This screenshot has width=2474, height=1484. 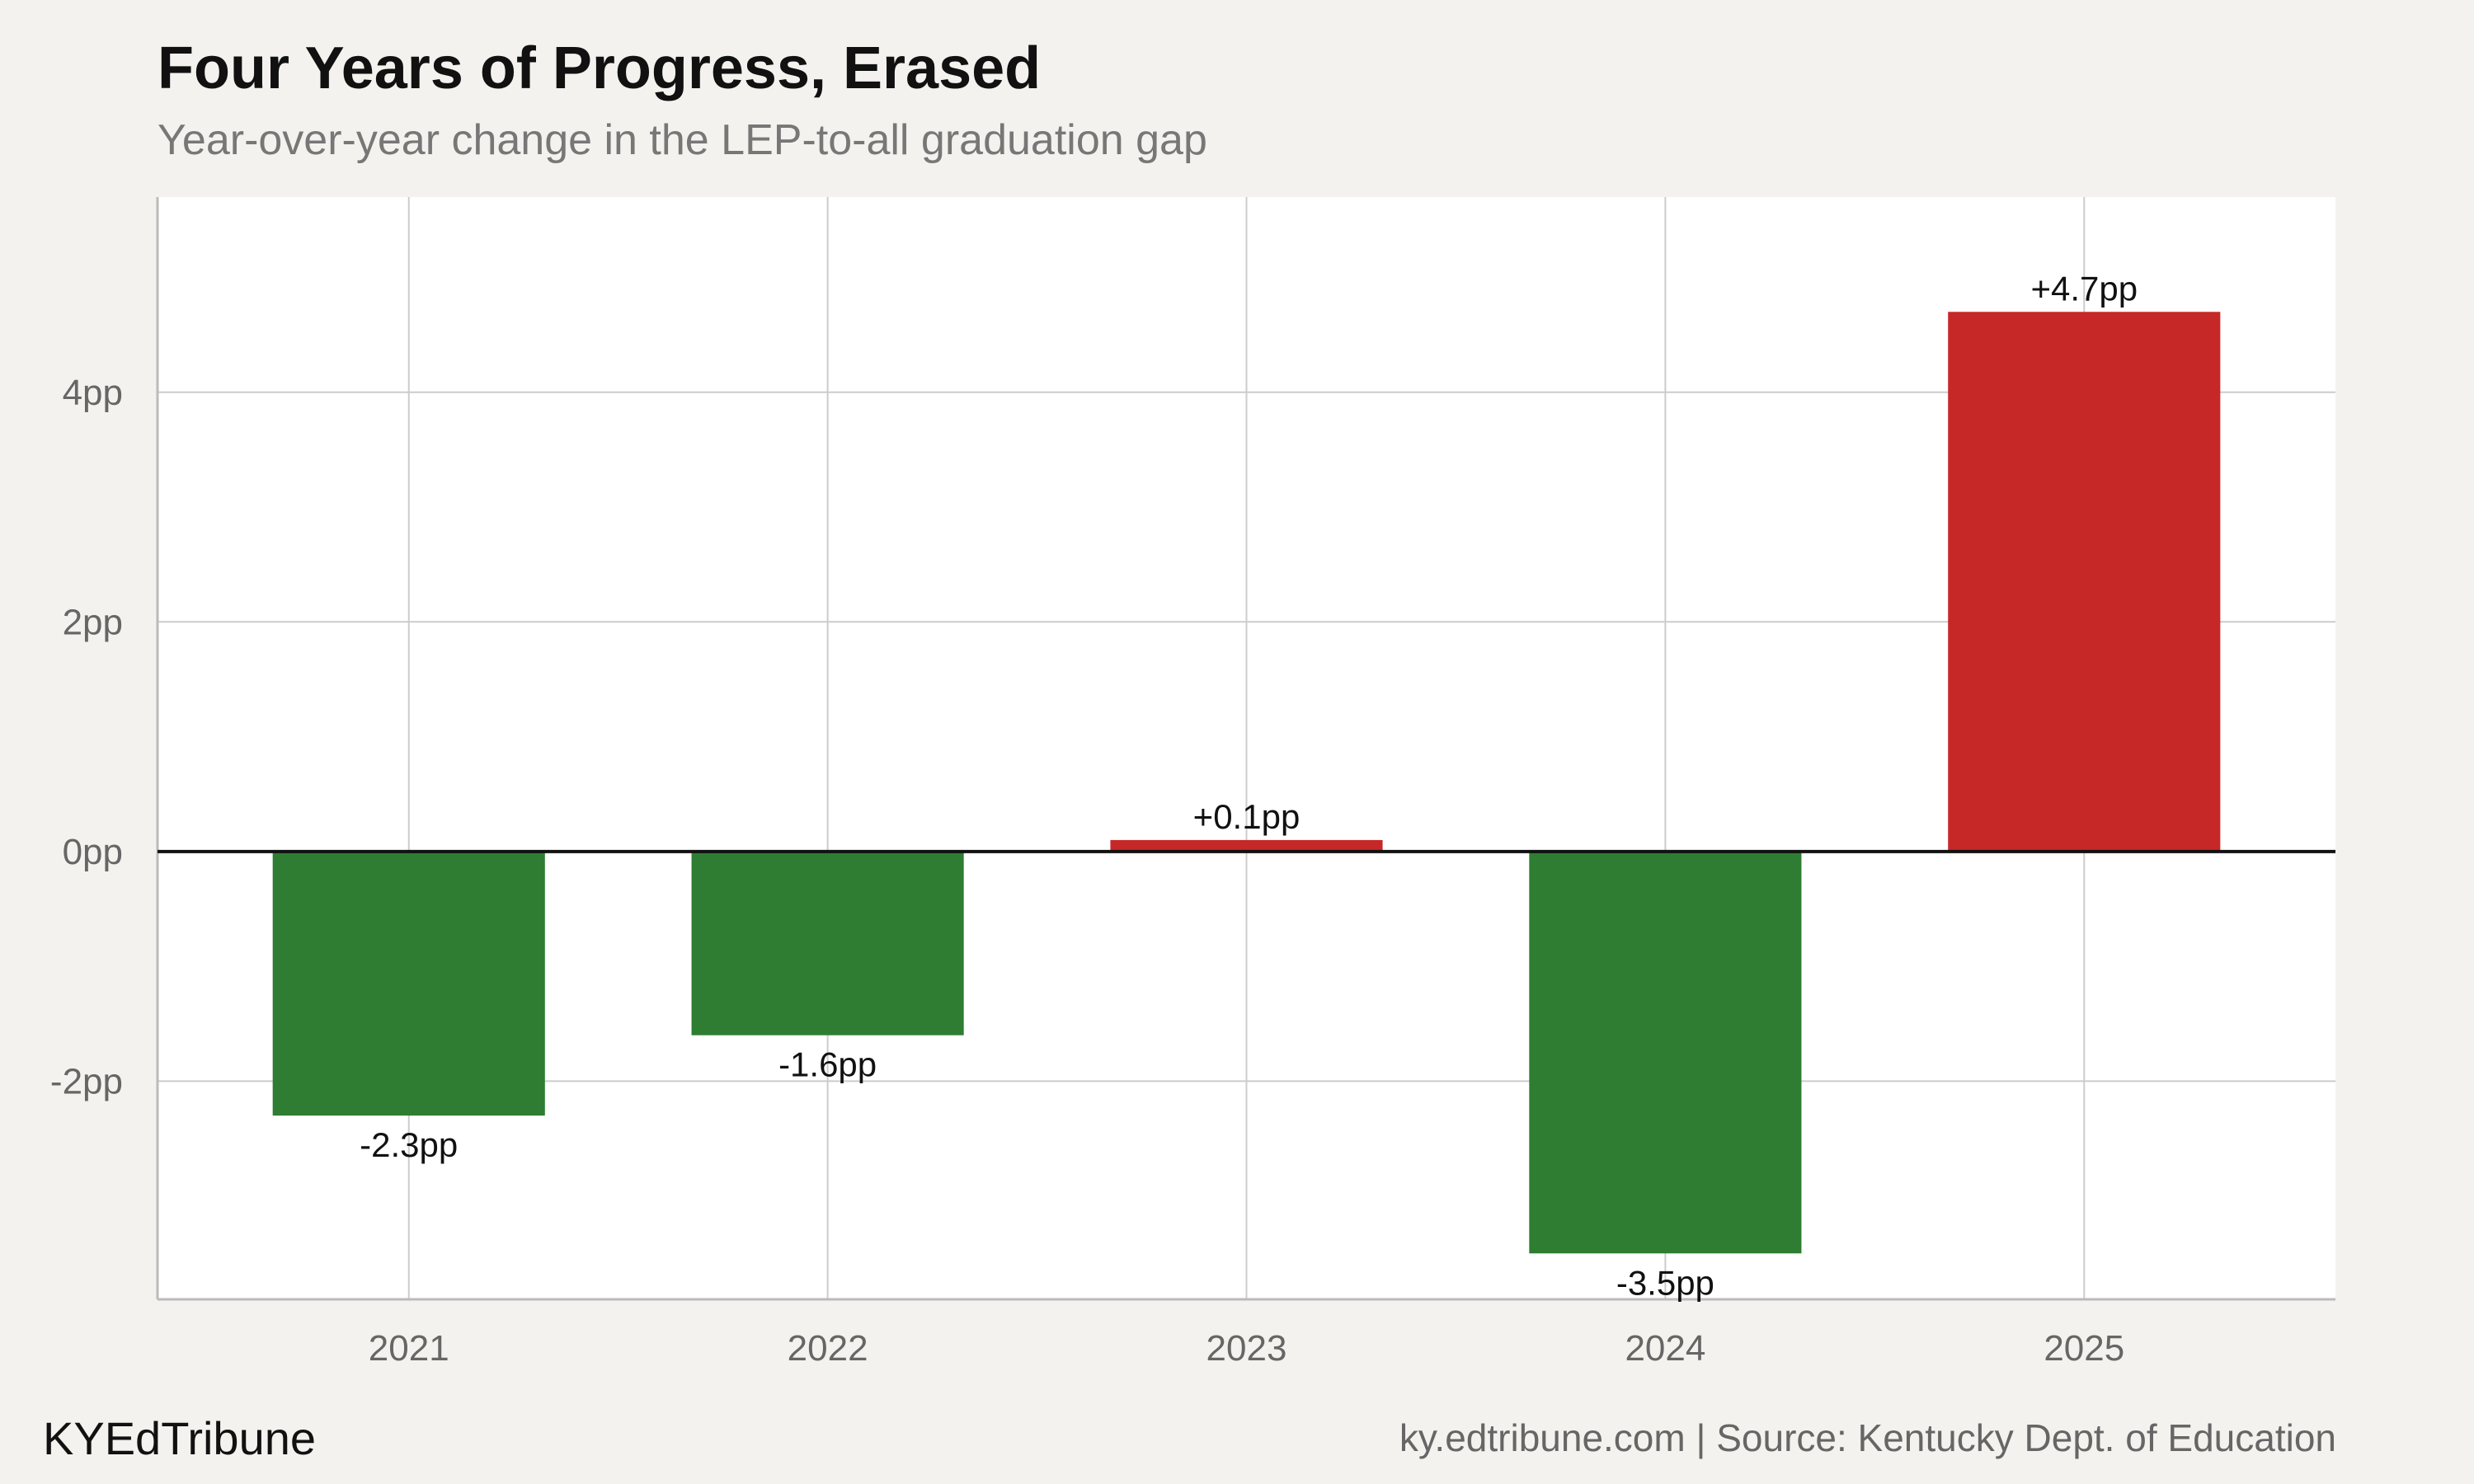 What do you see at coordinates (1665, 1348) in the screenshot?
I see `x-tick-label: 2024` at bounding box center [1665, 1348].